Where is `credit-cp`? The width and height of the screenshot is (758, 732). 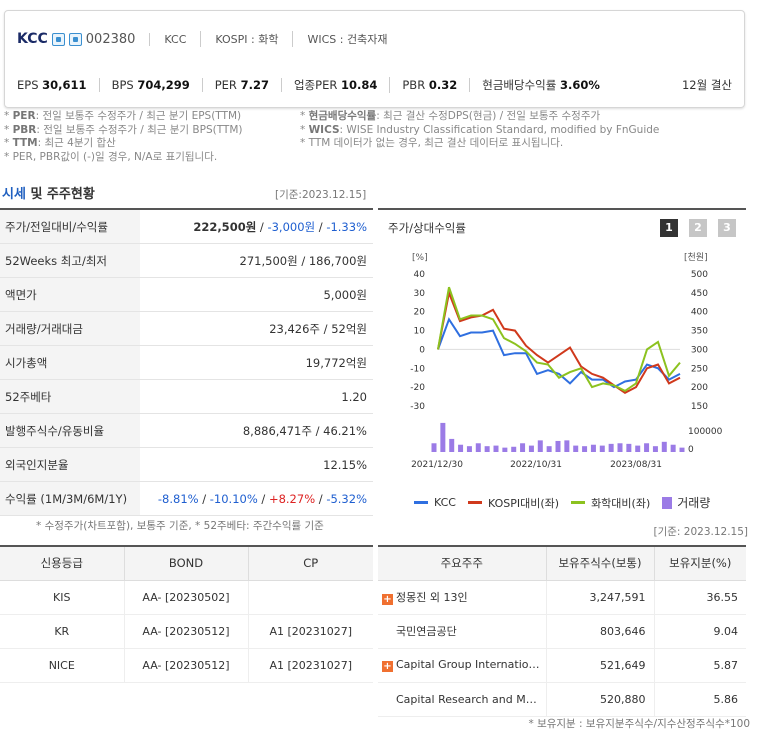 credit-cp is located at coordinates (310, 597).